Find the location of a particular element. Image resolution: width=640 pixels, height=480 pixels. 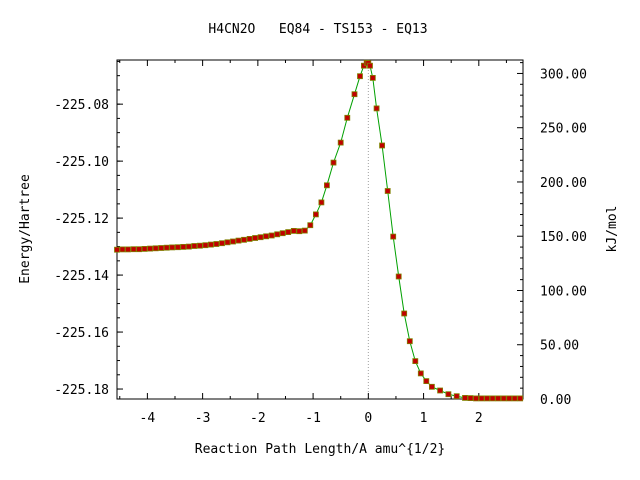

y-axis-right-label: kJ/mol is located at coordinates (612, 229).